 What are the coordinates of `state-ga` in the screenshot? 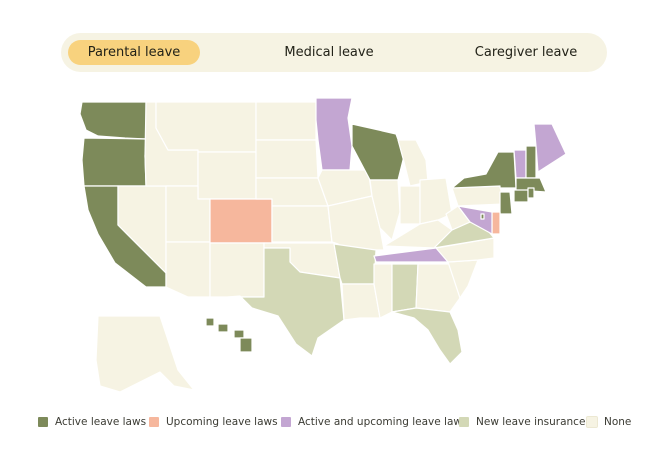 It's located at (438, 288).